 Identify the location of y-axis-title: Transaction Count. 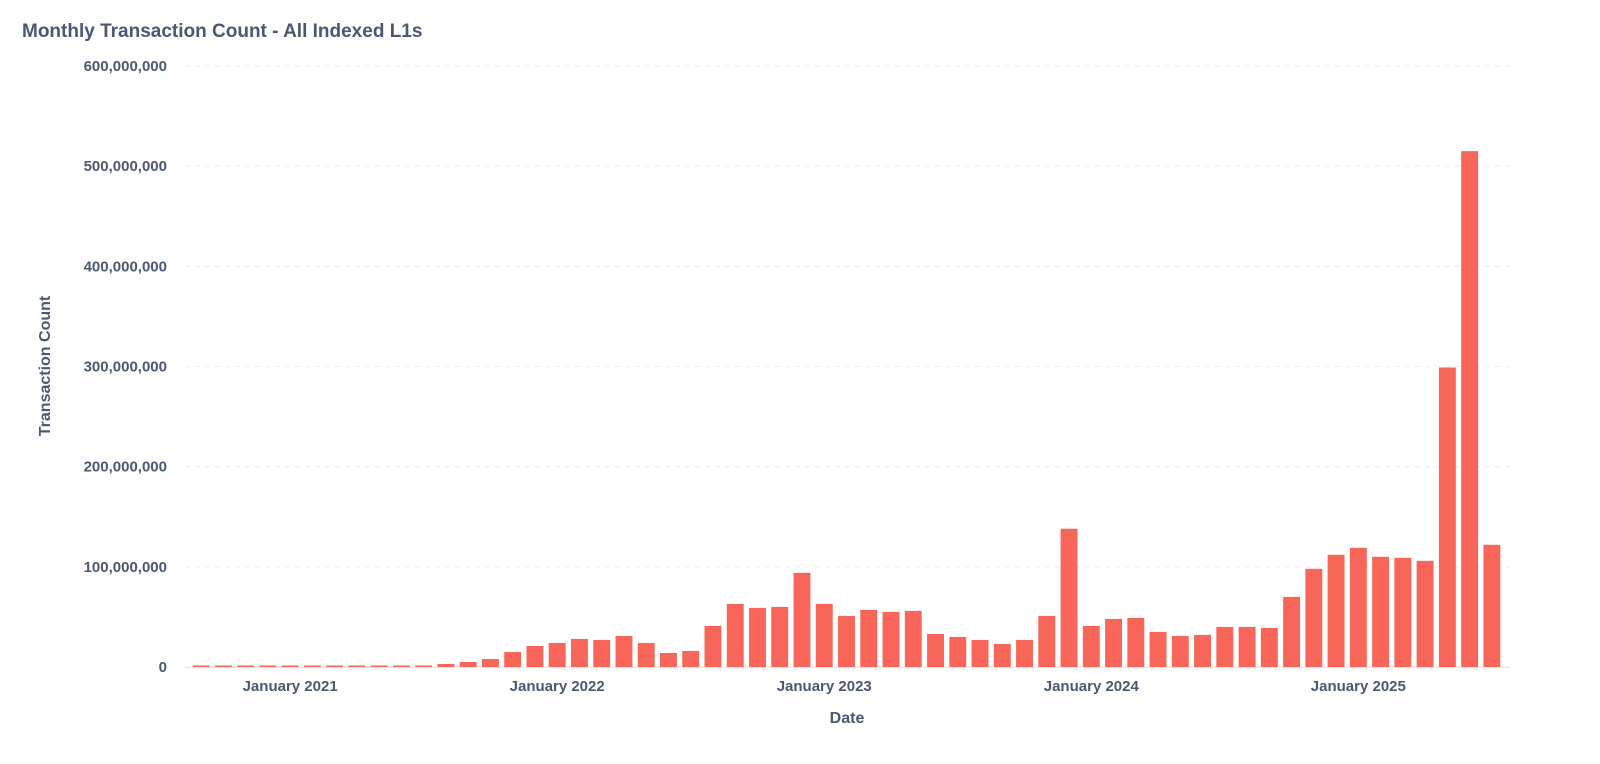
(45, 365).